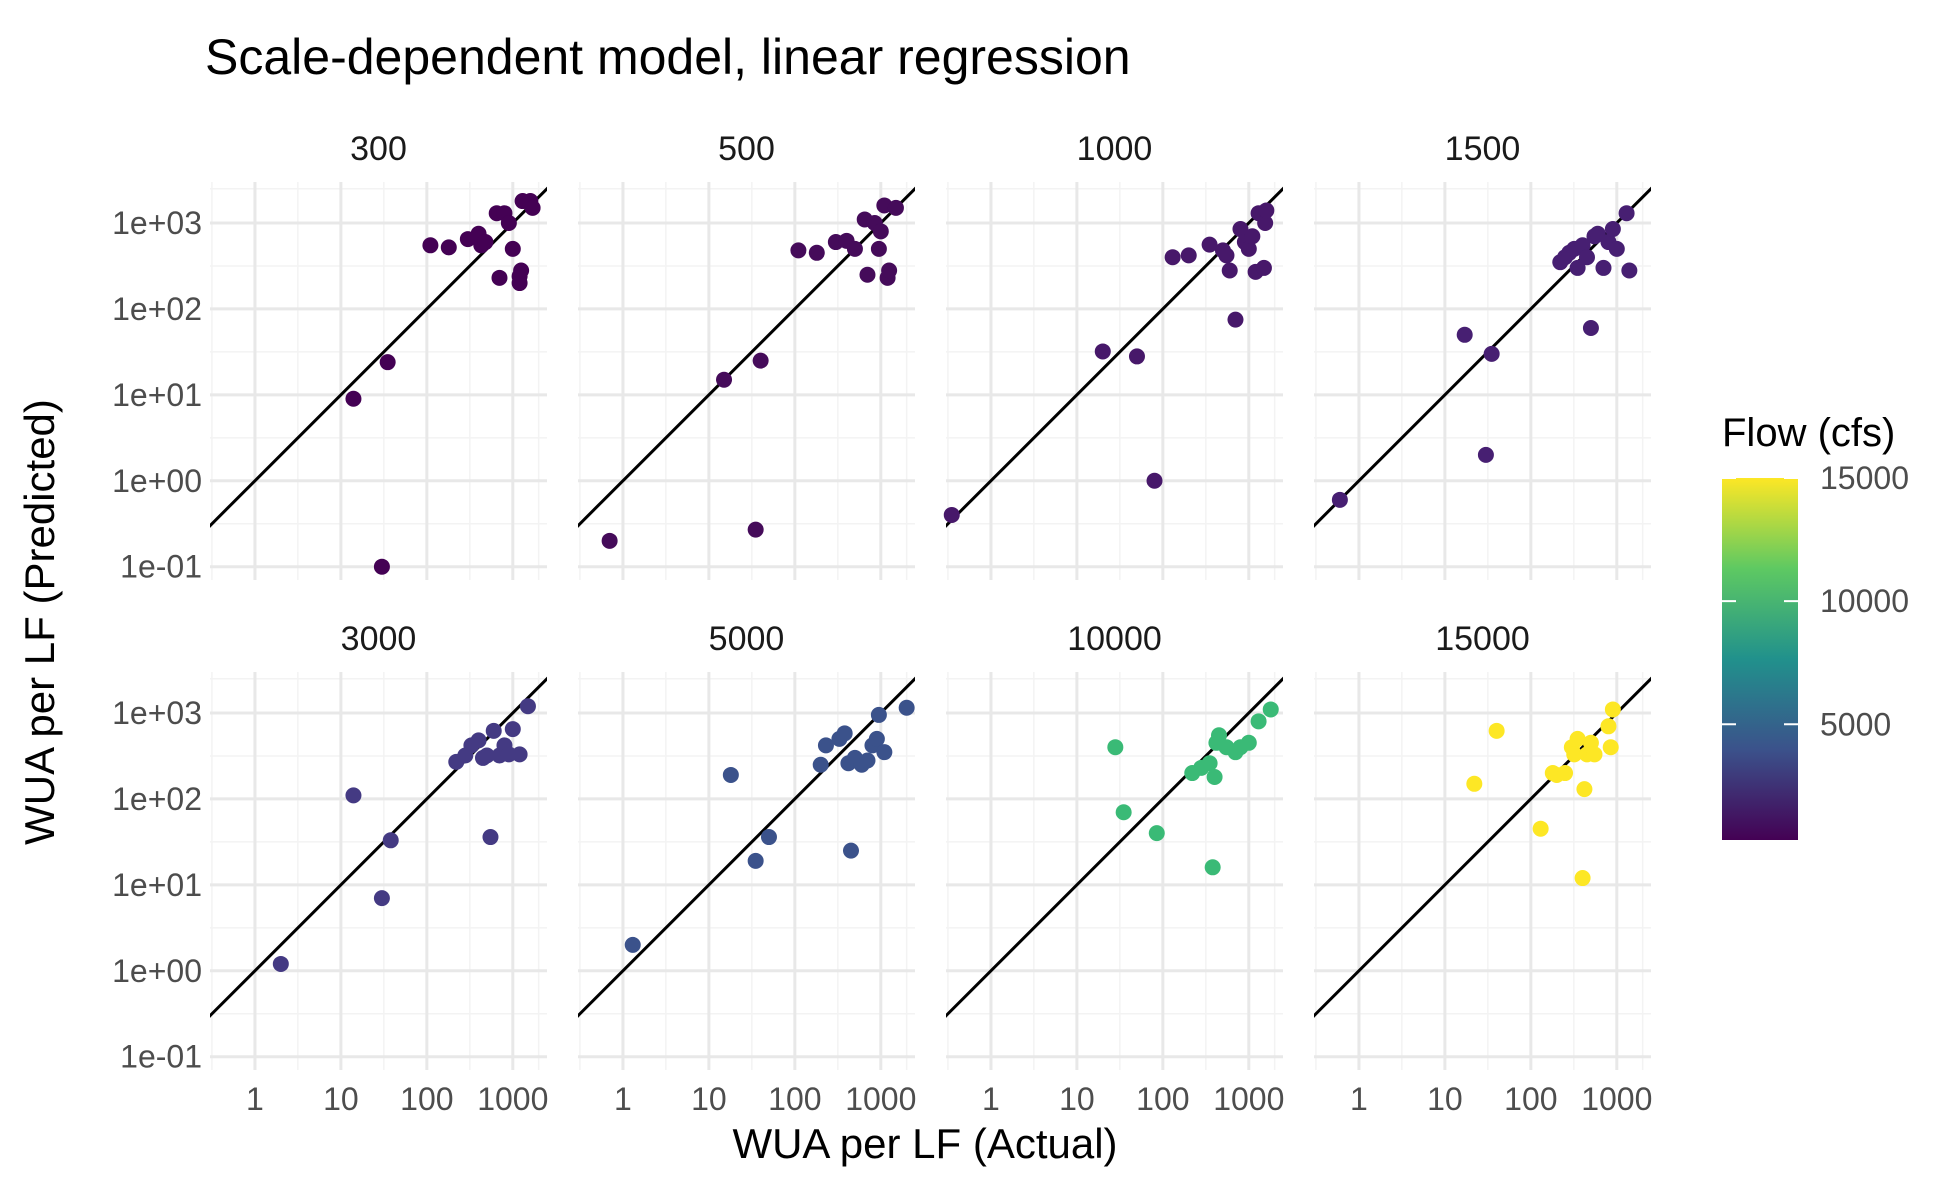  Describe the element at coordinates (1115, 868) in the screenshot. I see `facet-panel-10000: 10000 1 10 100 1000` at that location.